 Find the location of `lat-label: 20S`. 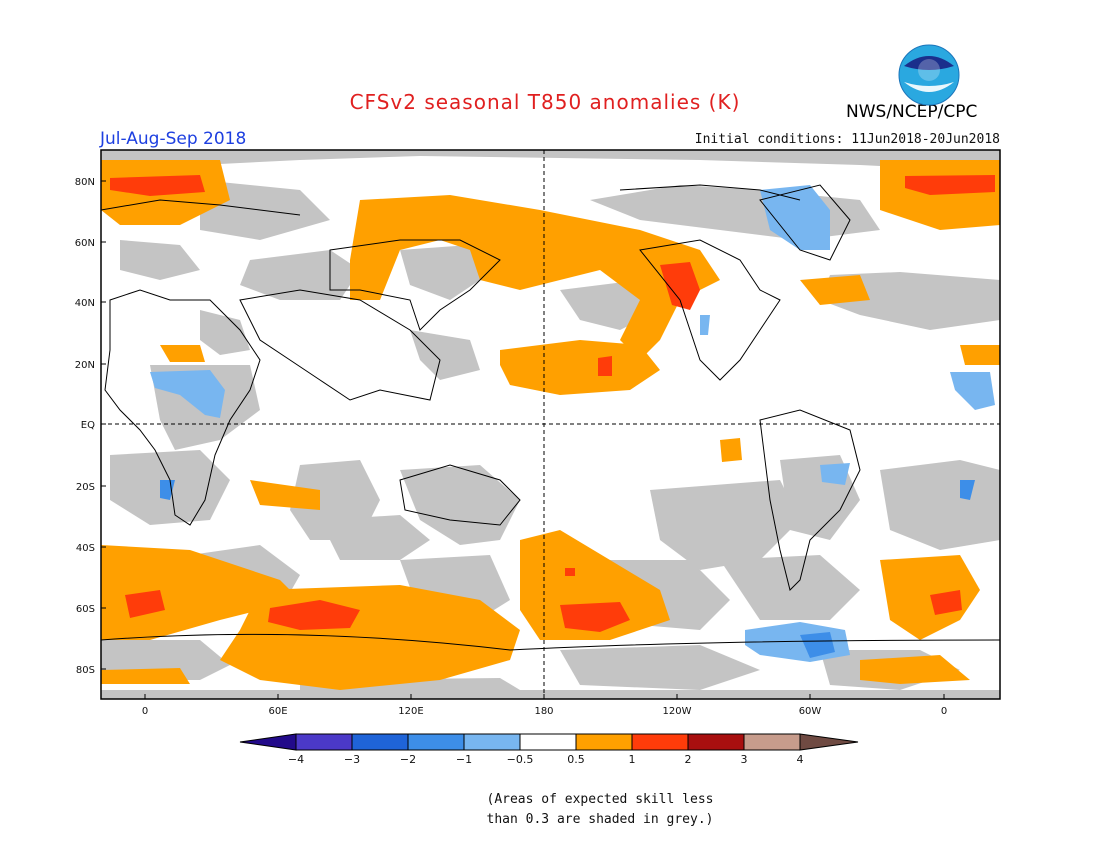

lat-label: 20S is located at coordinates (85, 487).